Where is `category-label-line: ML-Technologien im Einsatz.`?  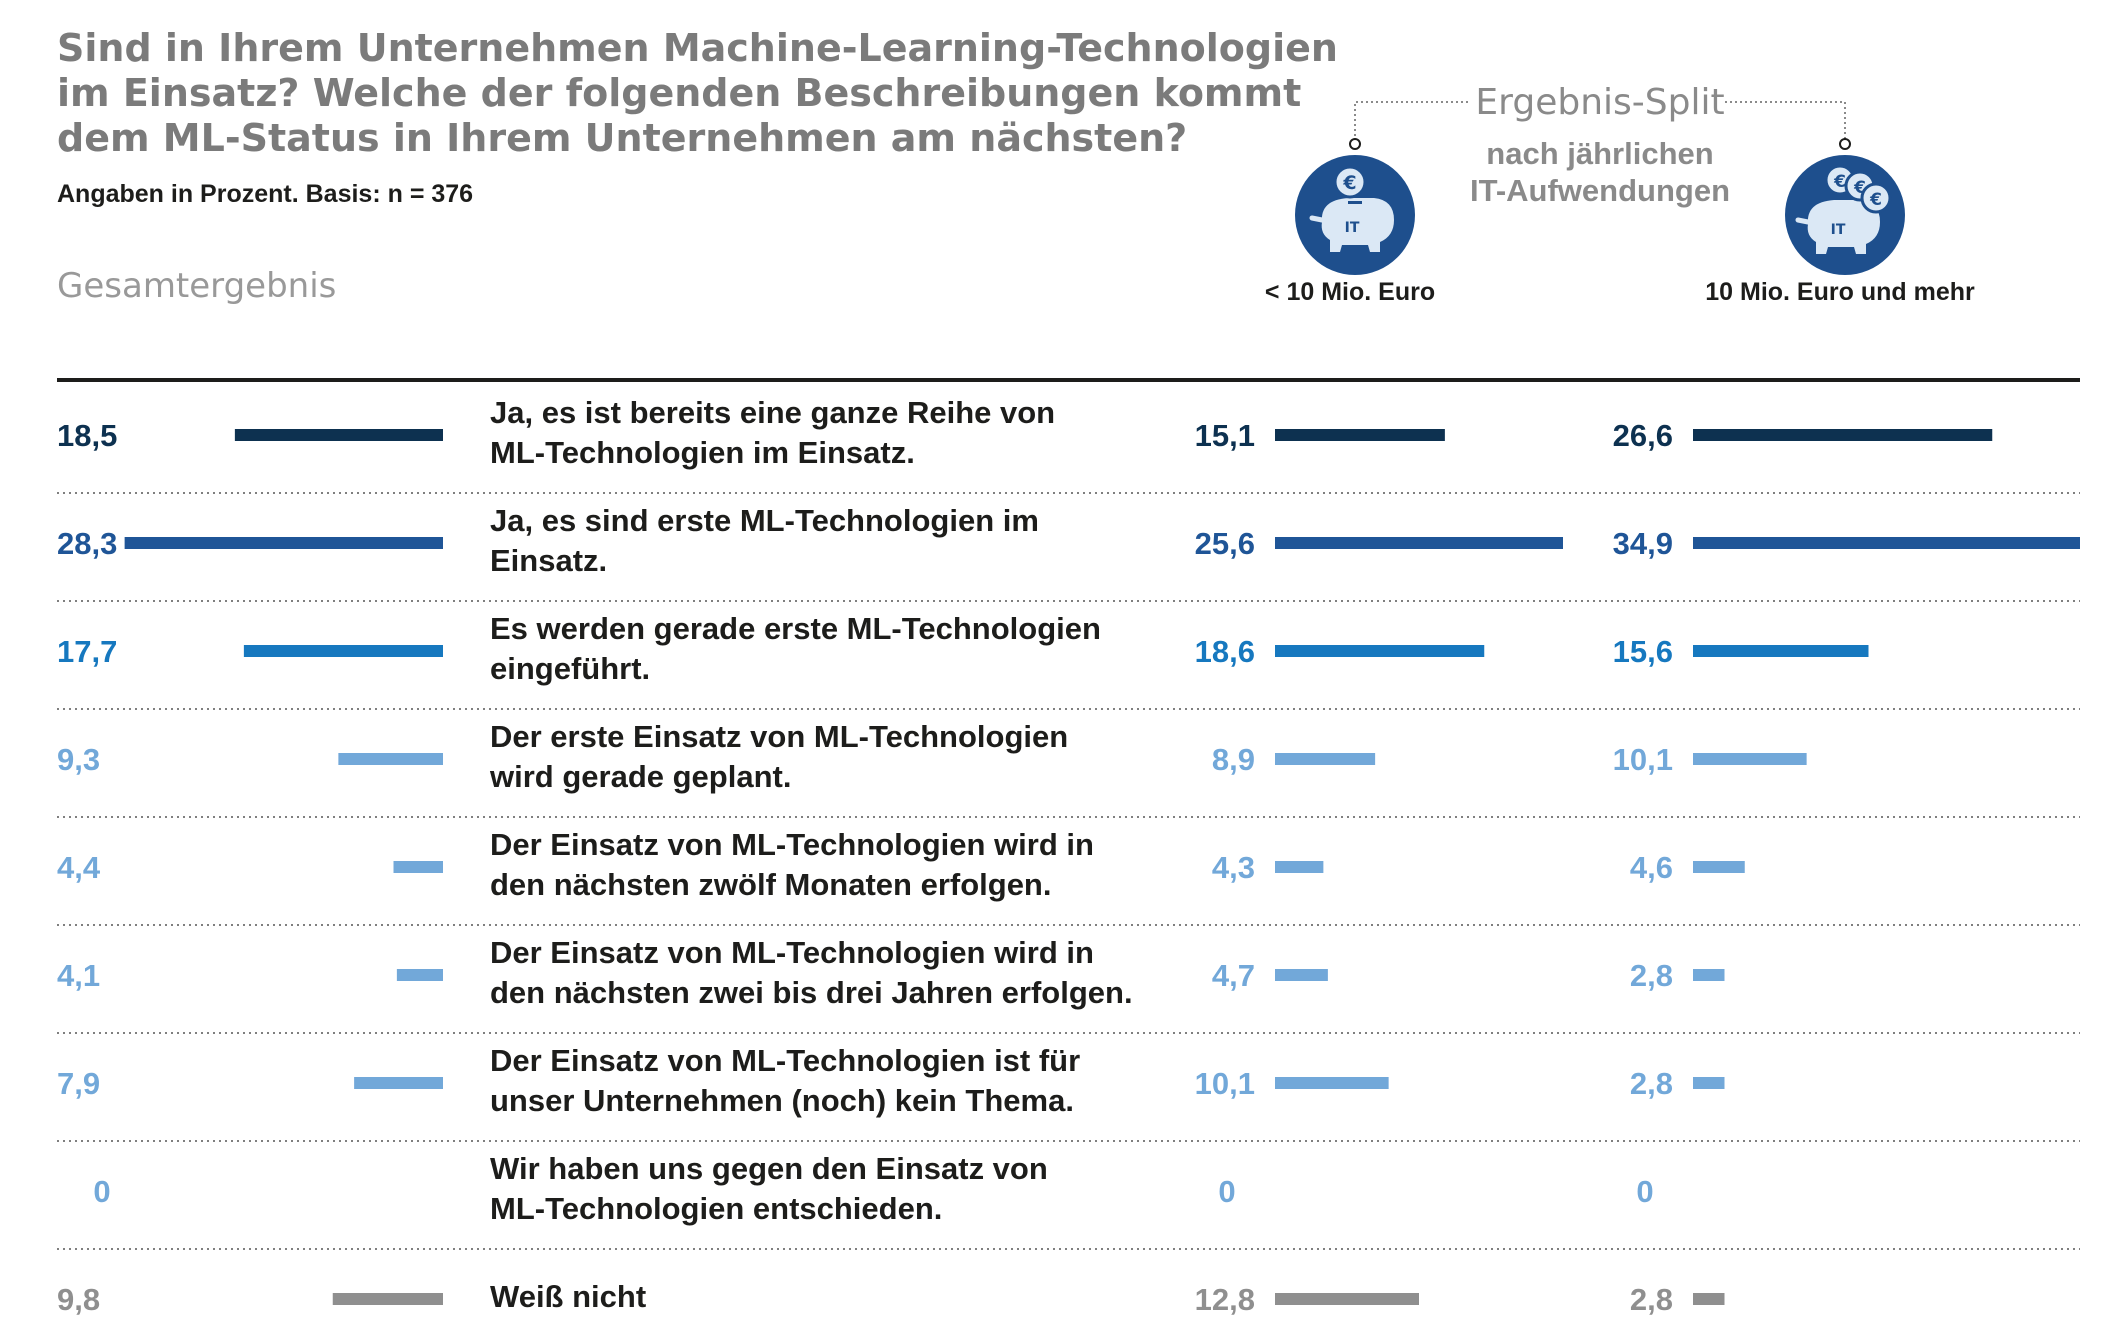
category-label-line: ML-Technologien im Einsatz. is located at coordinates (702, 452).